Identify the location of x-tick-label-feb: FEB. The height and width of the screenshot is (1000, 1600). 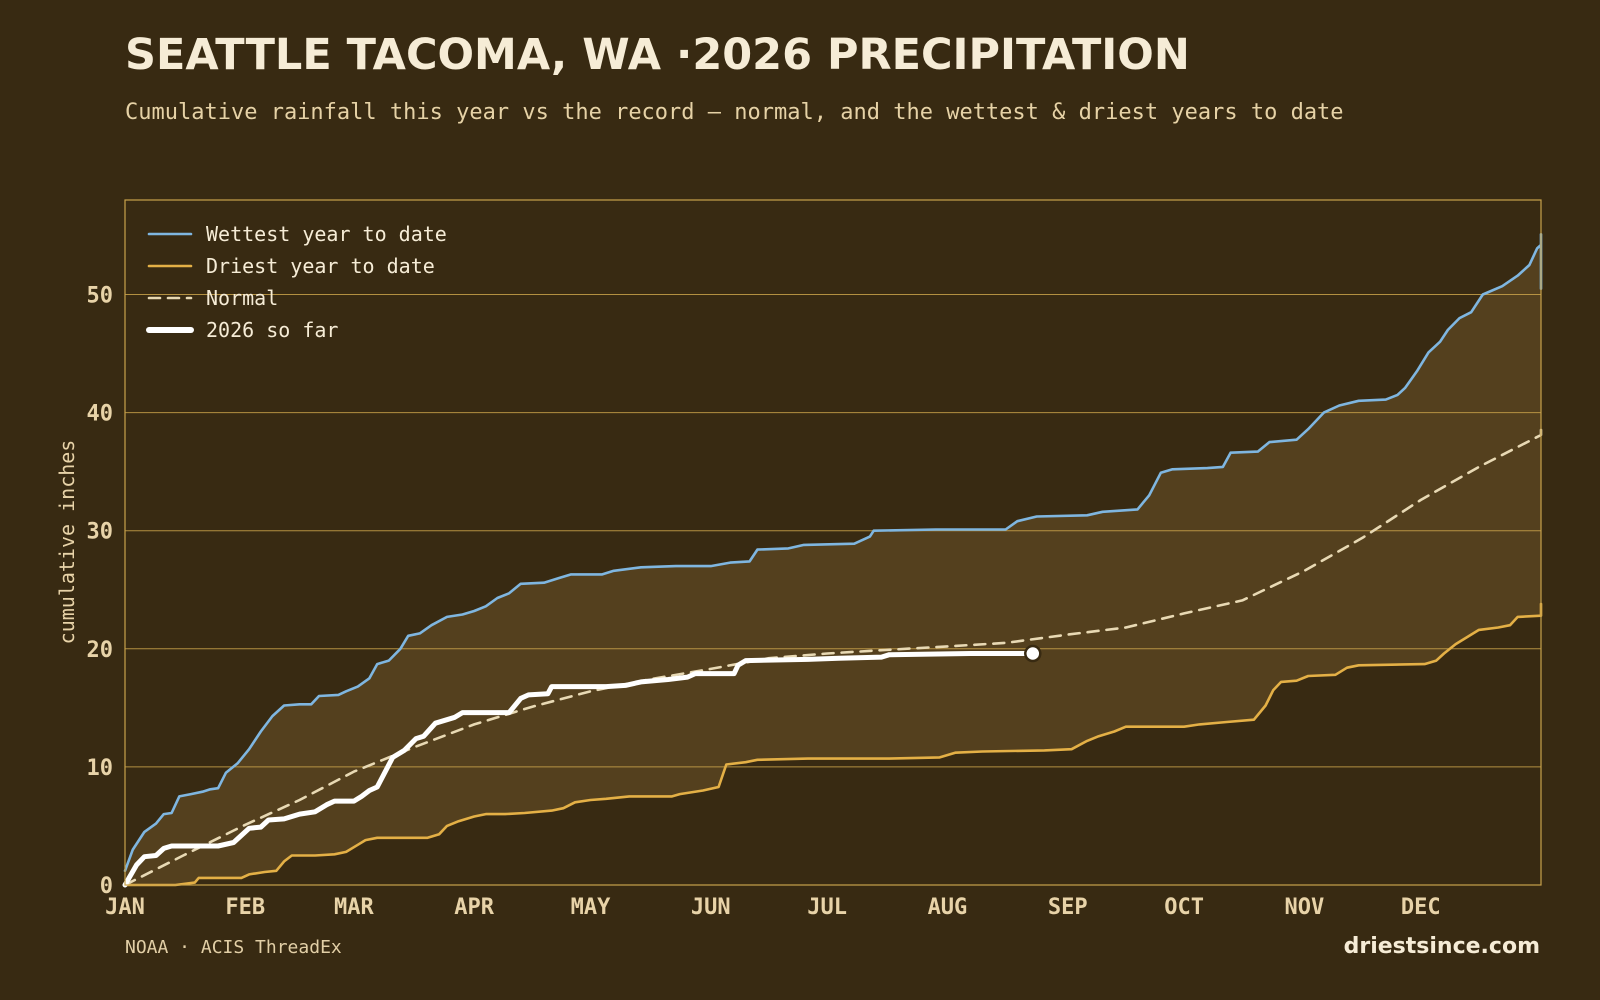
(245, 907).